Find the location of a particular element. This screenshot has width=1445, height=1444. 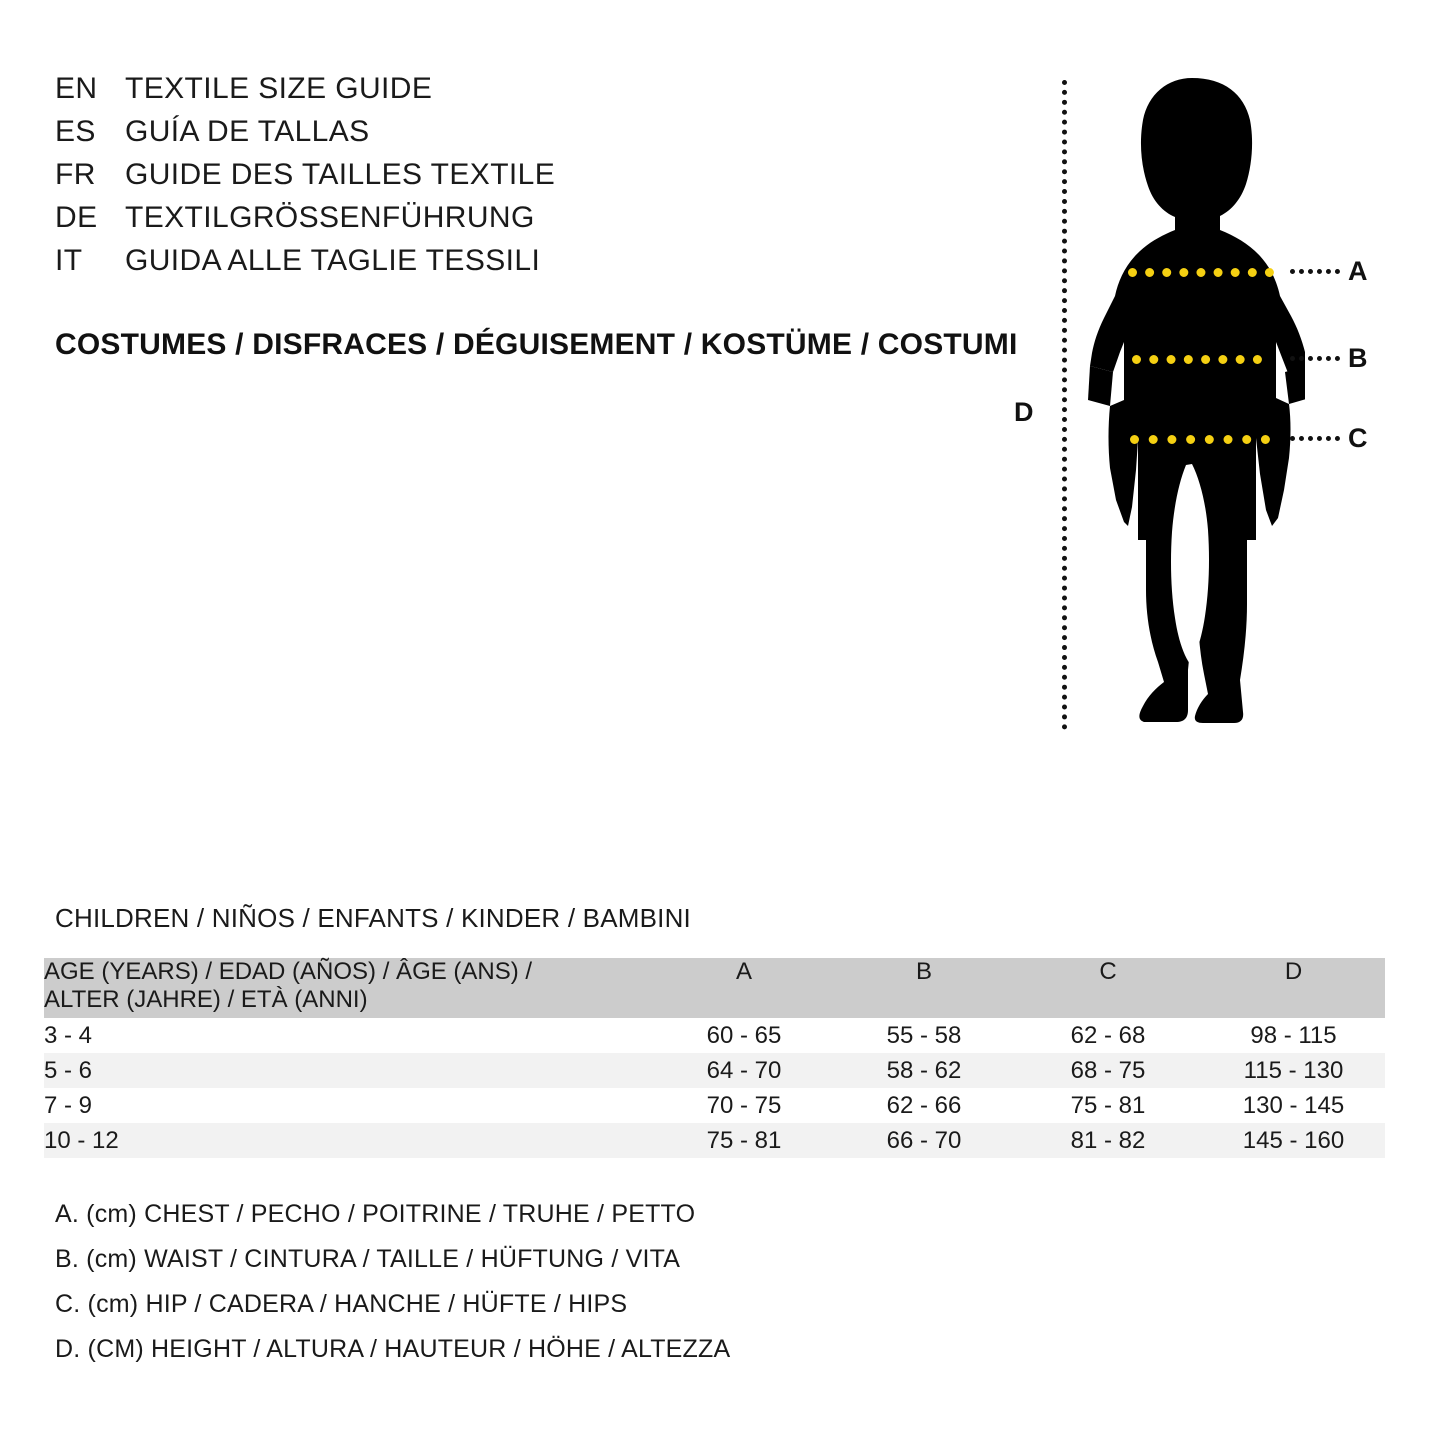

cell-height: 145 - 160 is located at coordinates (1293, 1140).